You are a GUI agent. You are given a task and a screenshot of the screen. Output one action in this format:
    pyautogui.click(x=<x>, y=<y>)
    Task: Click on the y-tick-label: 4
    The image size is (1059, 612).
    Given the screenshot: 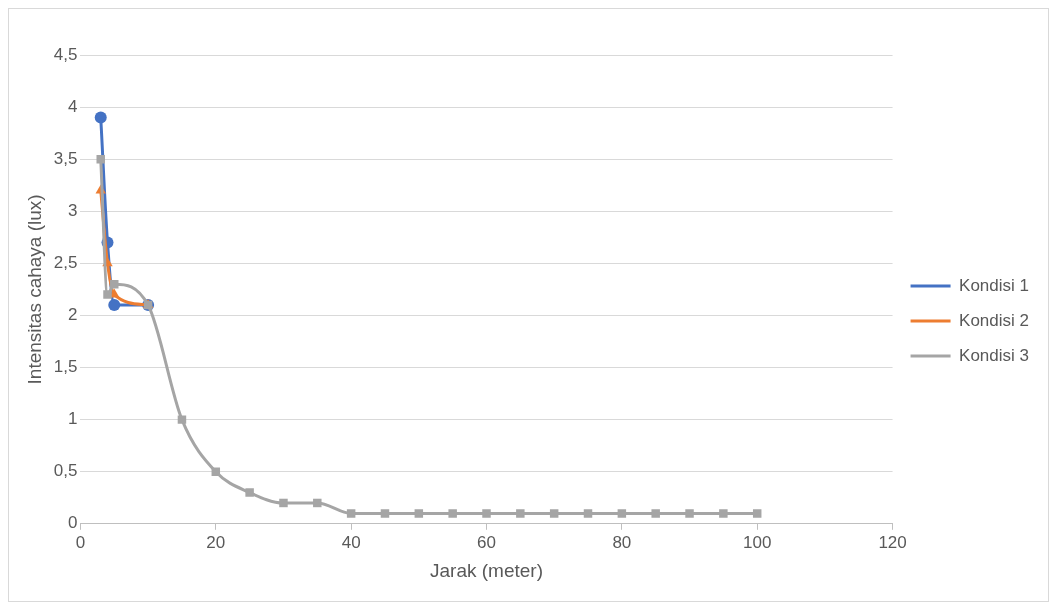 What is the action you would take?
    pyautogui.click(x=72, y=106)
    